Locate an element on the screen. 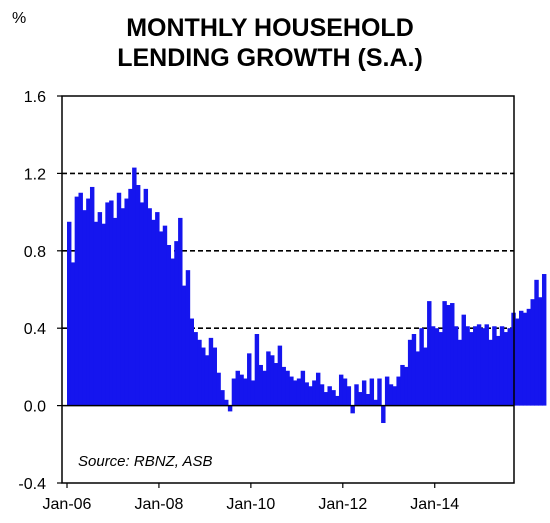 This screenshot has width=550, height=523. x-tick-label: Jan-14 is located at coordinates (434, 504).